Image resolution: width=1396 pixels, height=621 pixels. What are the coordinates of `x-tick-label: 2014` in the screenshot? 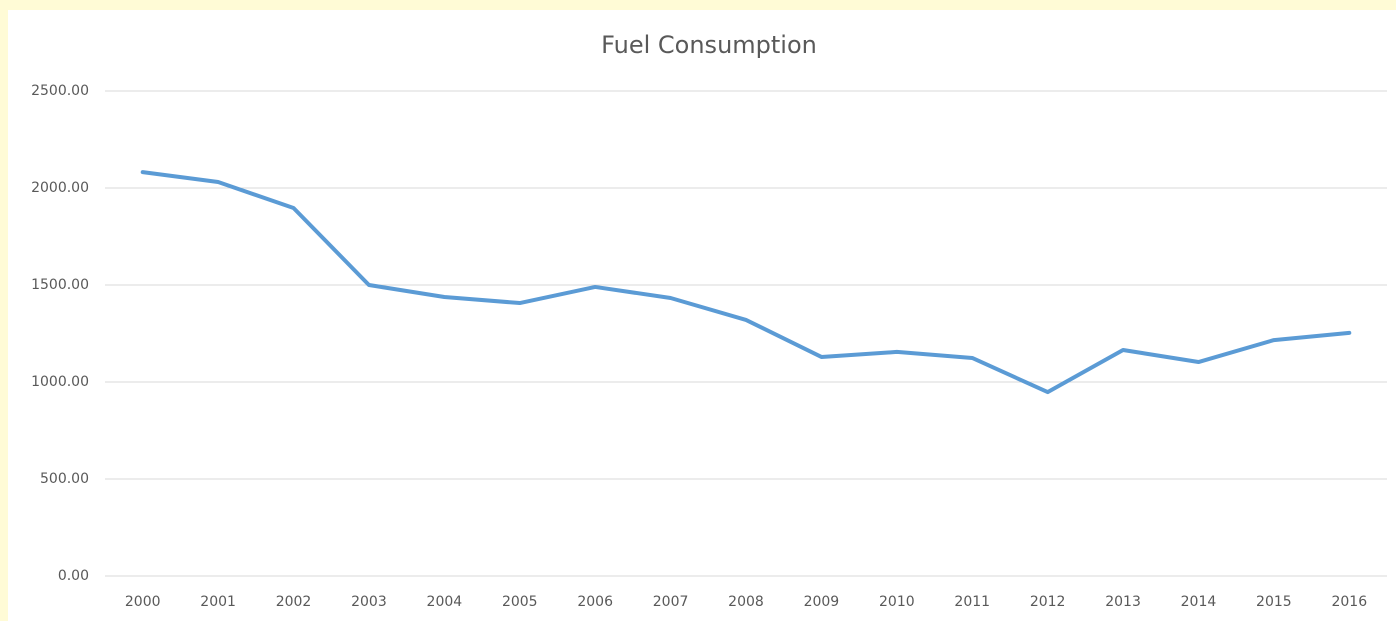 It's located at (1199, 602).